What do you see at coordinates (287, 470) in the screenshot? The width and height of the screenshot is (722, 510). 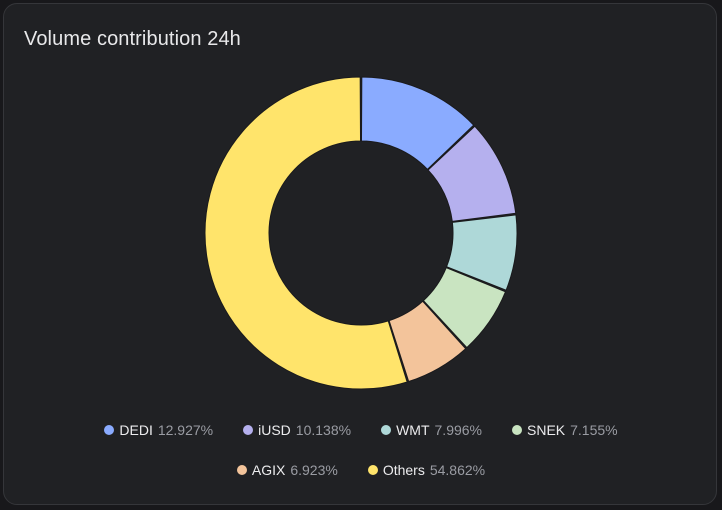 I see `legend-item-agix: AGIX 6.923%` at bounding box center [287, 470].